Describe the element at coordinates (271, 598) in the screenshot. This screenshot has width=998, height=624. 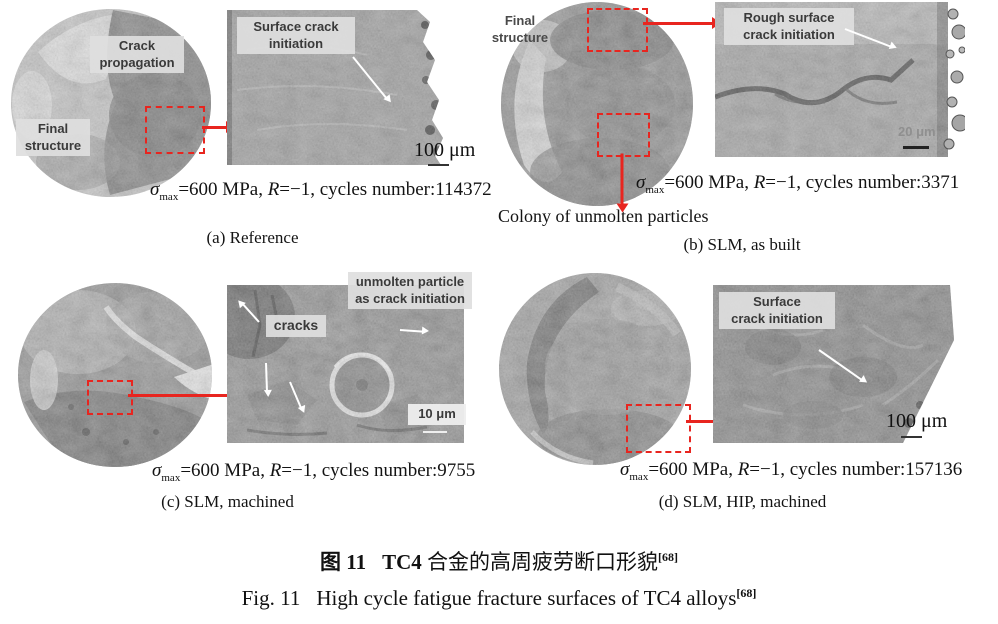
I see `figure-number-en: Fig. 11` at that location.